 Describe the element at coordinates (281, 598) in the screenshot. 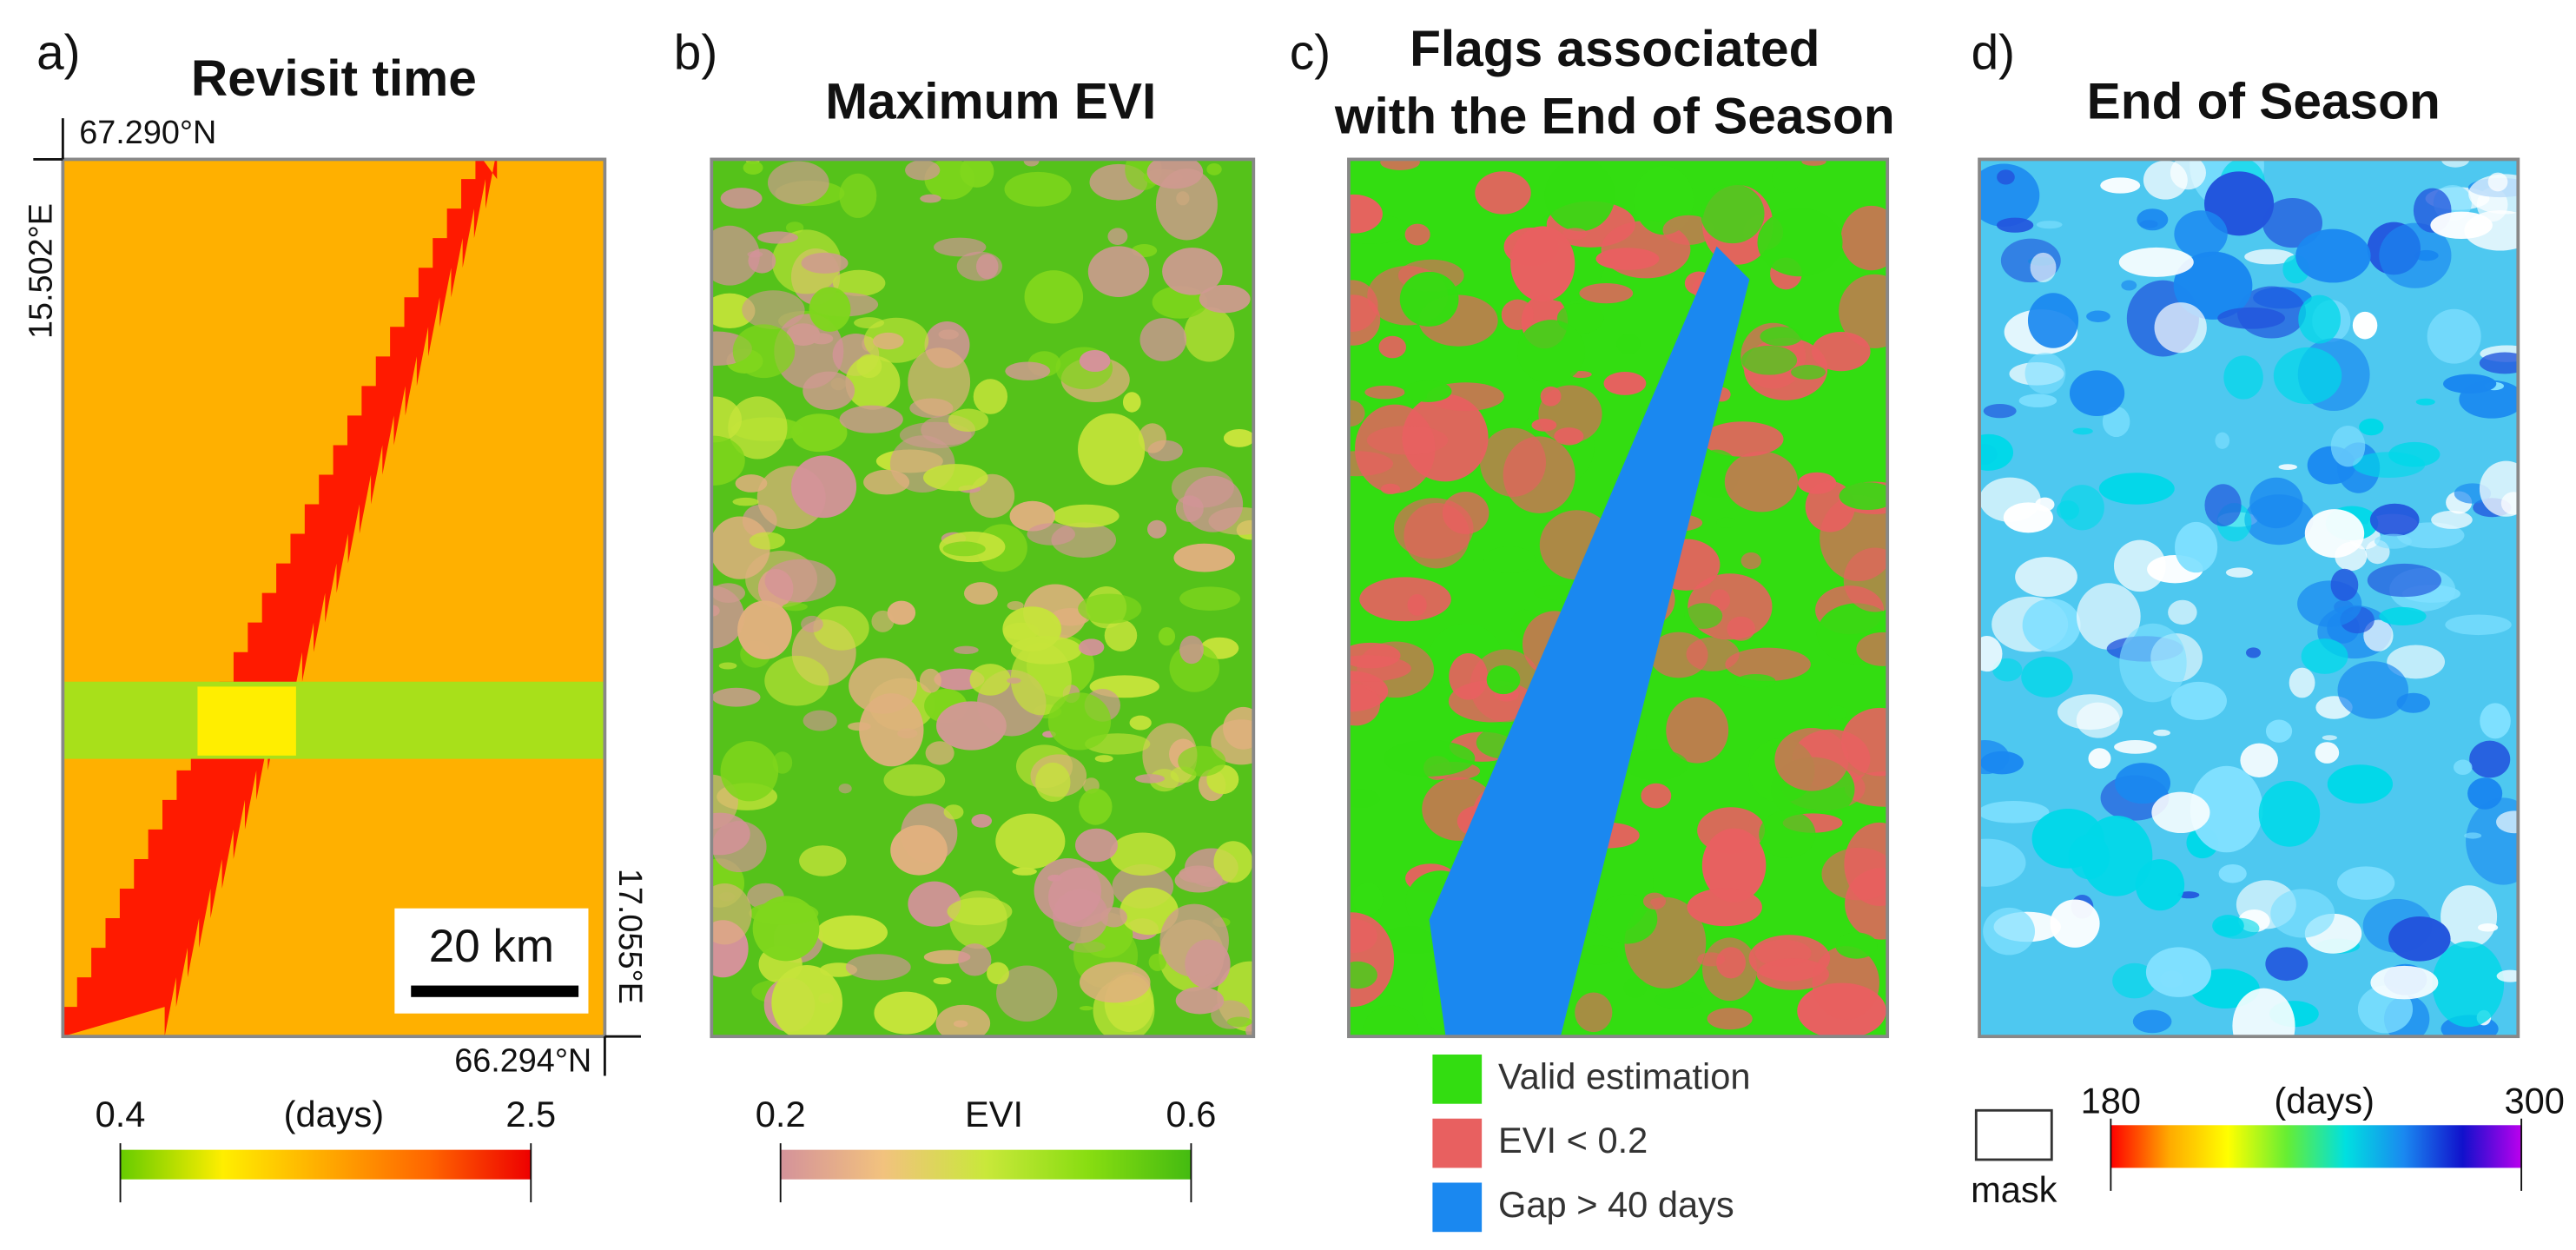

I see `swath` at that location.